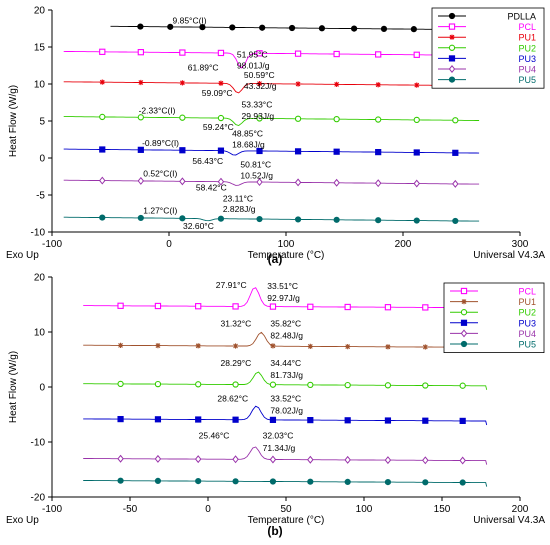  Describe the element at coordinates (520, 509) in the screenshot. I see `x-tick-label: 200` at that location.